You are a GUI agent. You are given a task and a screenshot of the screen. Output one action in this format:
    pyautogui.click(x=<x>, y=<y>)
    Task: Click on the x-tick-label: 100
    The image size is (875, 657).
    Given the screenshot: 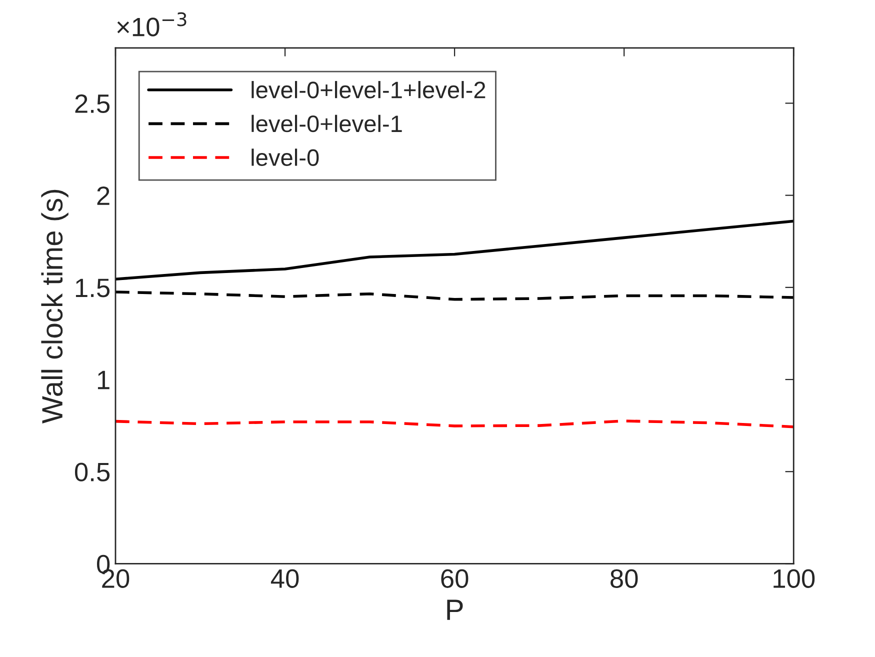 What is the action you would take?
    pyautogui.click(x=794, y=578)
    